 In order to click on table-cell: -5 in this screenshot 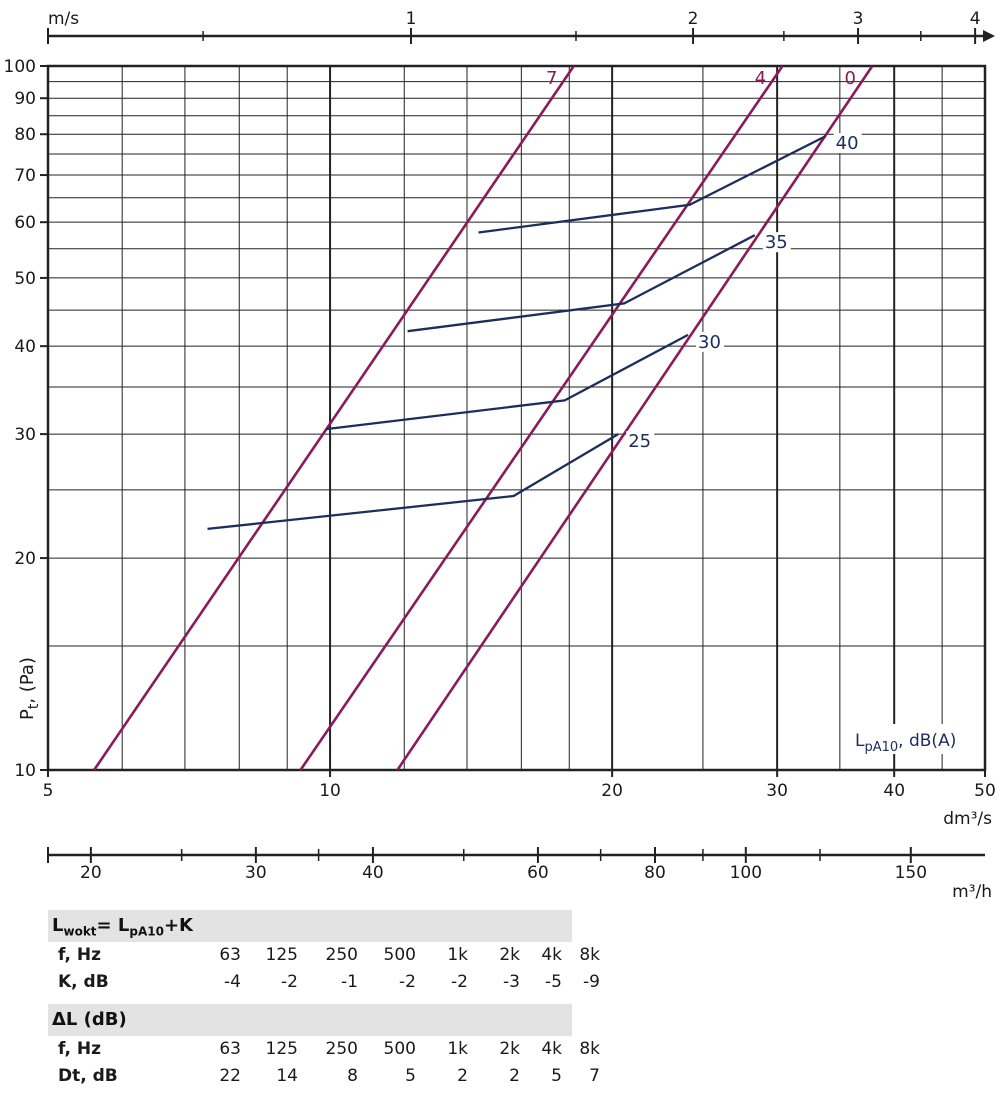, I will do `click(553, 982)`.